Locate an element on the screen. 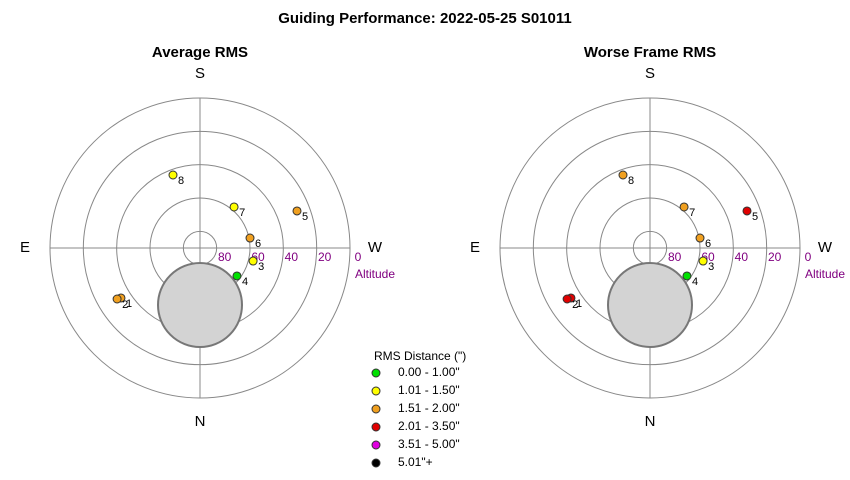  legend-label: 0.00 - 1.00" is located at coordinates (429, 372).